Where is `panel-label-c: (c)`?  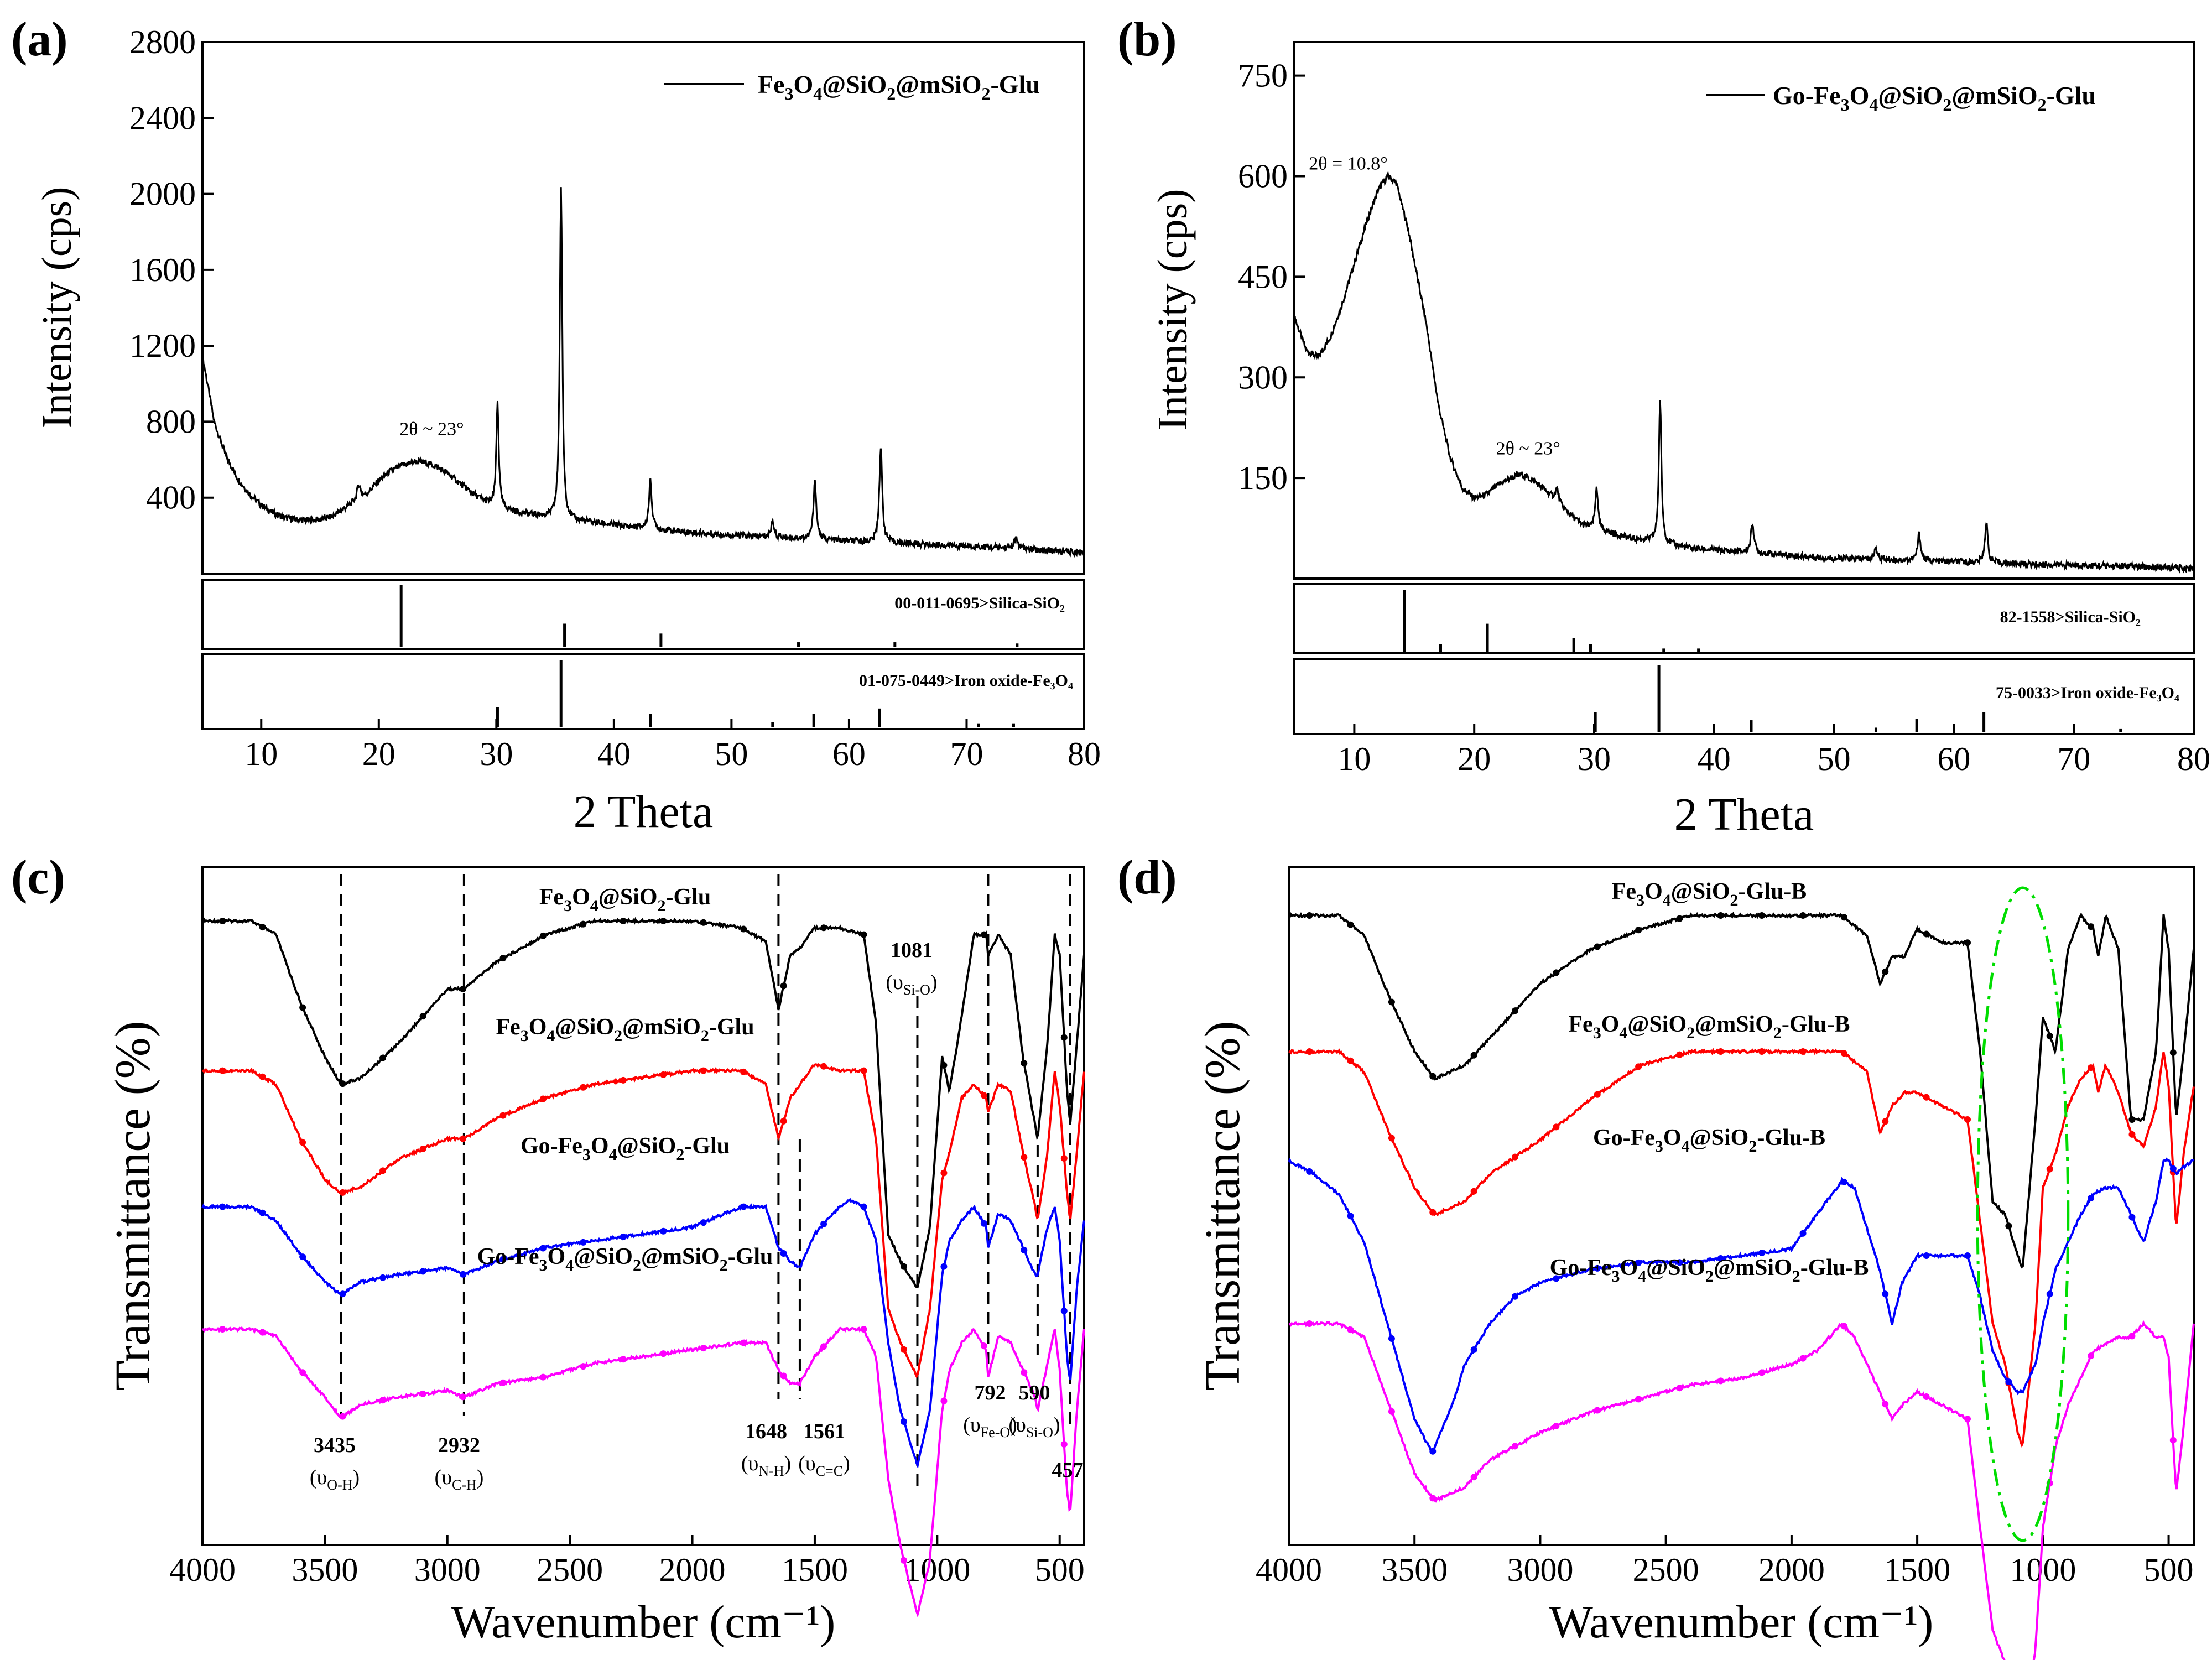 panel-label-c: (c) is located at coordinates (38, 877).